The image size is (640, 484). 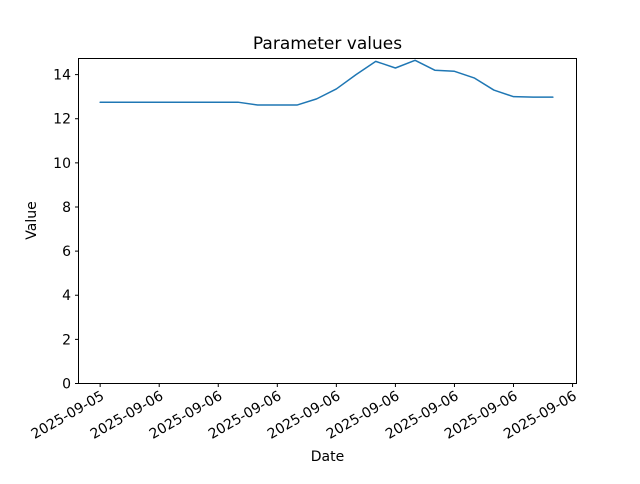 What do you see at coordinates (66, 208) in the screenshot?
I see `y-tick-label: 8` at bounding box center [66, 208].